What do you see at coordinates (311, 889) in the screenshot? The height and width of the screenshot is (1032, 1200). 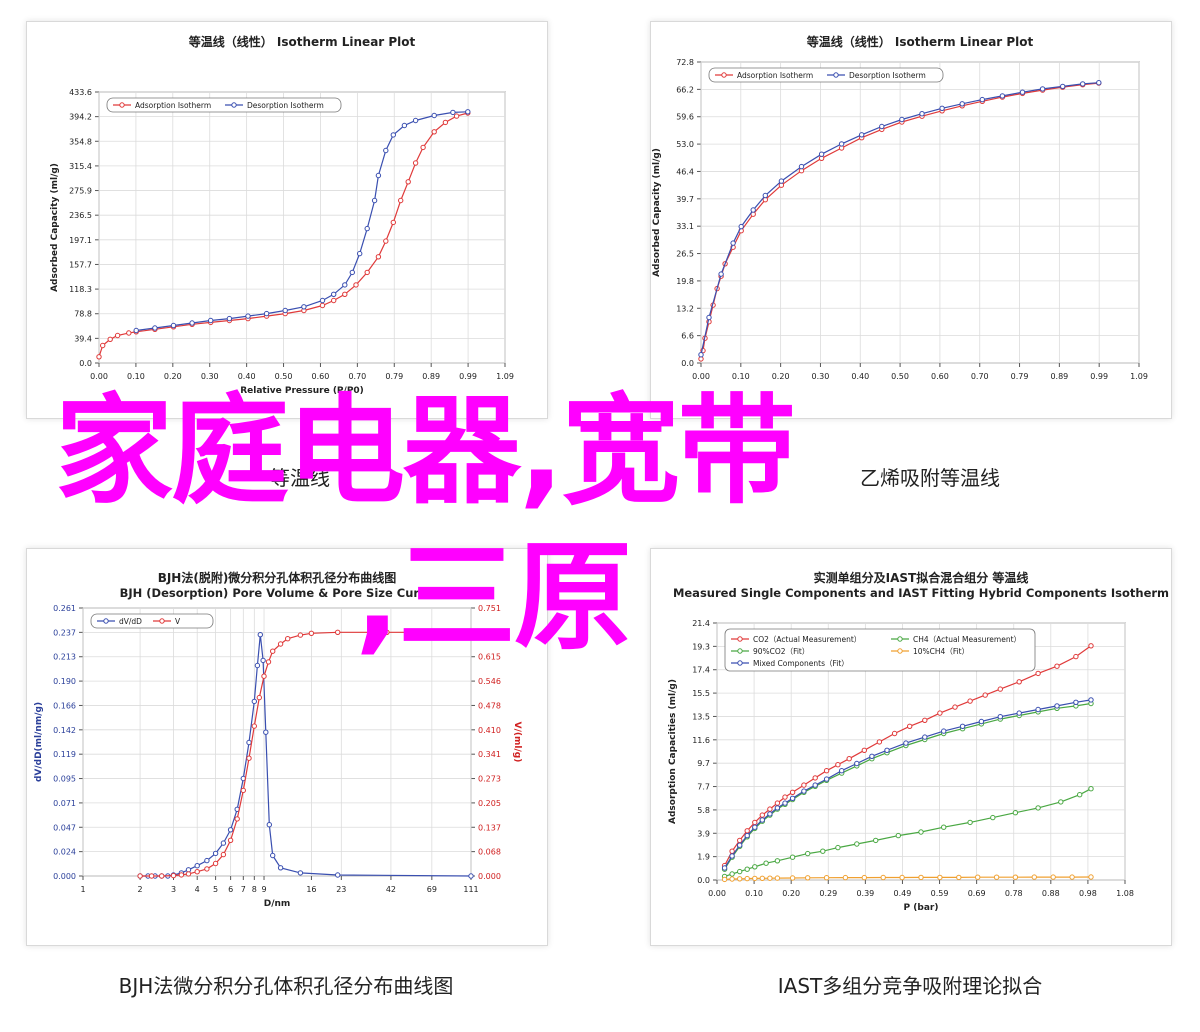 I see `x-tick-label: 16` at bounding box center [311, 889].